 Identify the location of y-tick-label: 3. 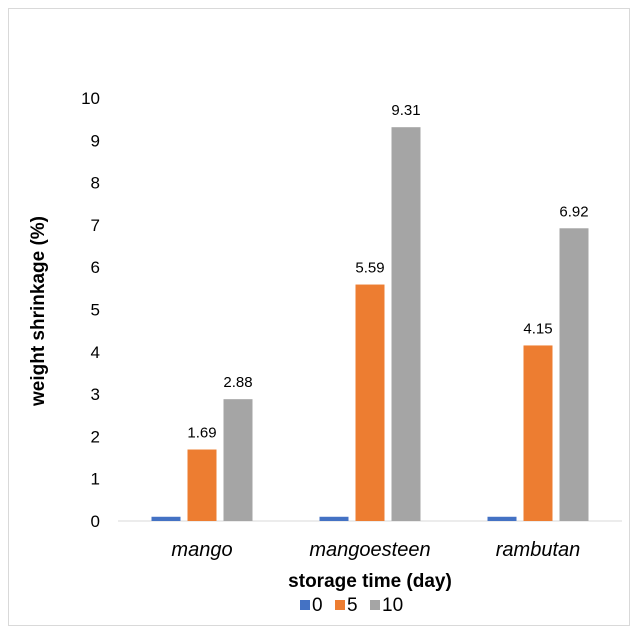
(95, 394).